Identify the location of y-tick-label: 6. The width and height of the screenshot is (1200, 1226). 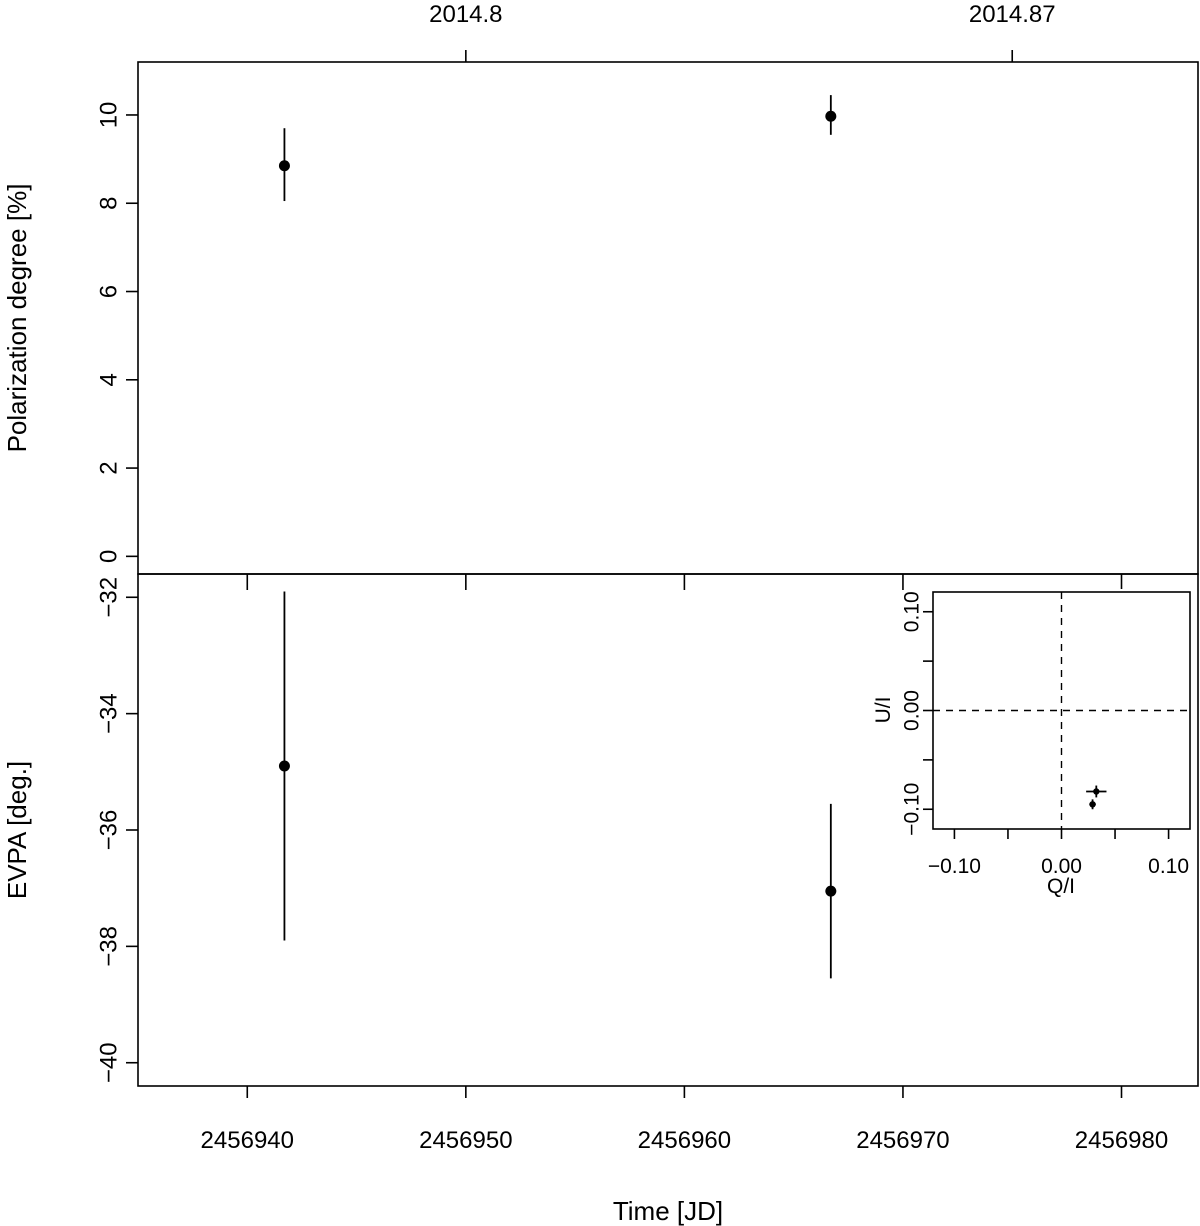
(108, 291).